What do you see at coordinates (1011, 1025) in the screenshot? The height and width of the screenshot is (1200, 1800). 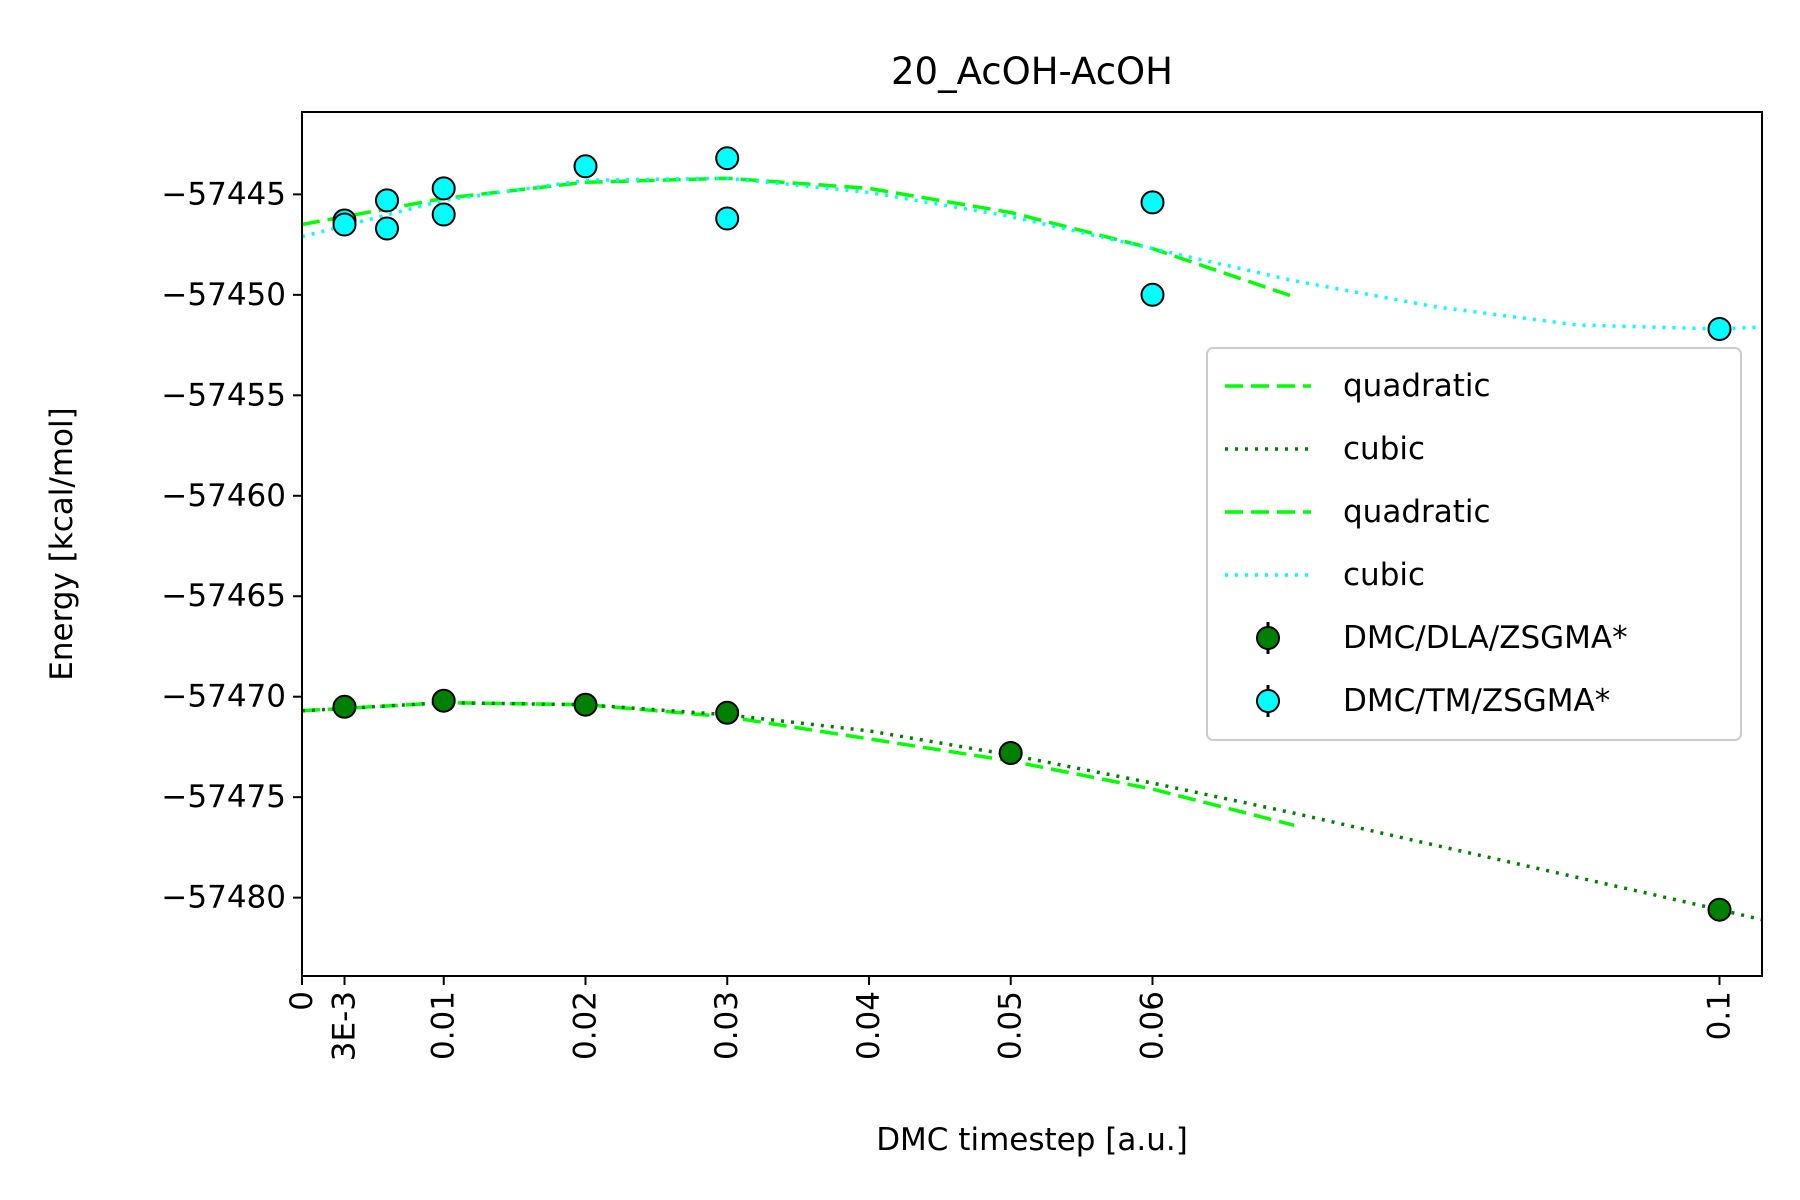 I see `x-tick-label: 0.05` at bounding box center [1011, 1025].